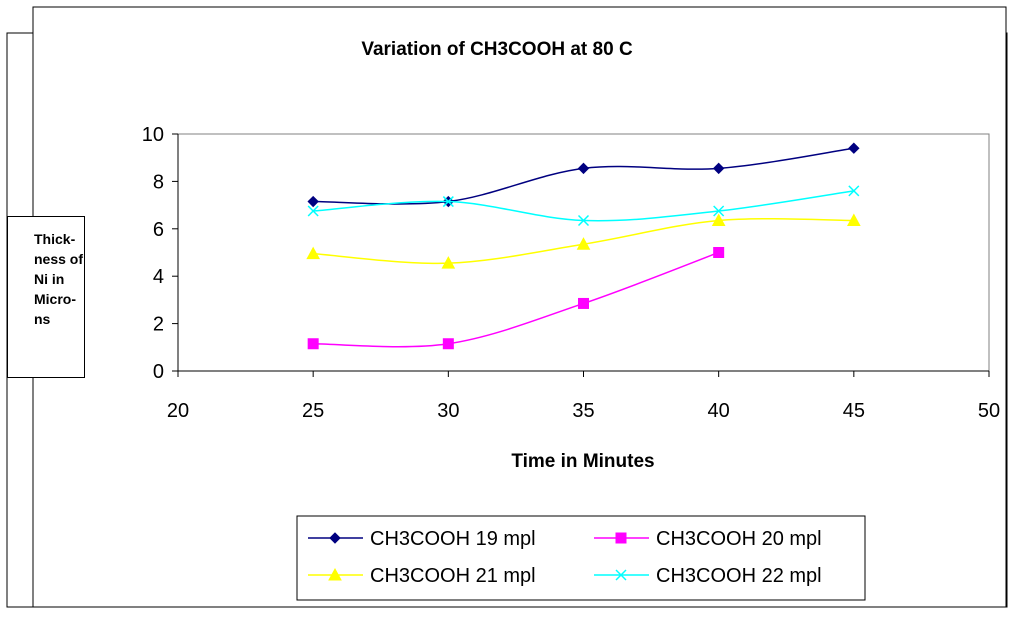 Image resolution: width=1013 pixels, height=627 pixels. Describe the element at coordinates (59, 279) in the screenshot. I see `y-axis-label: Thick-ness of Ni in Micro-ns` at that location.